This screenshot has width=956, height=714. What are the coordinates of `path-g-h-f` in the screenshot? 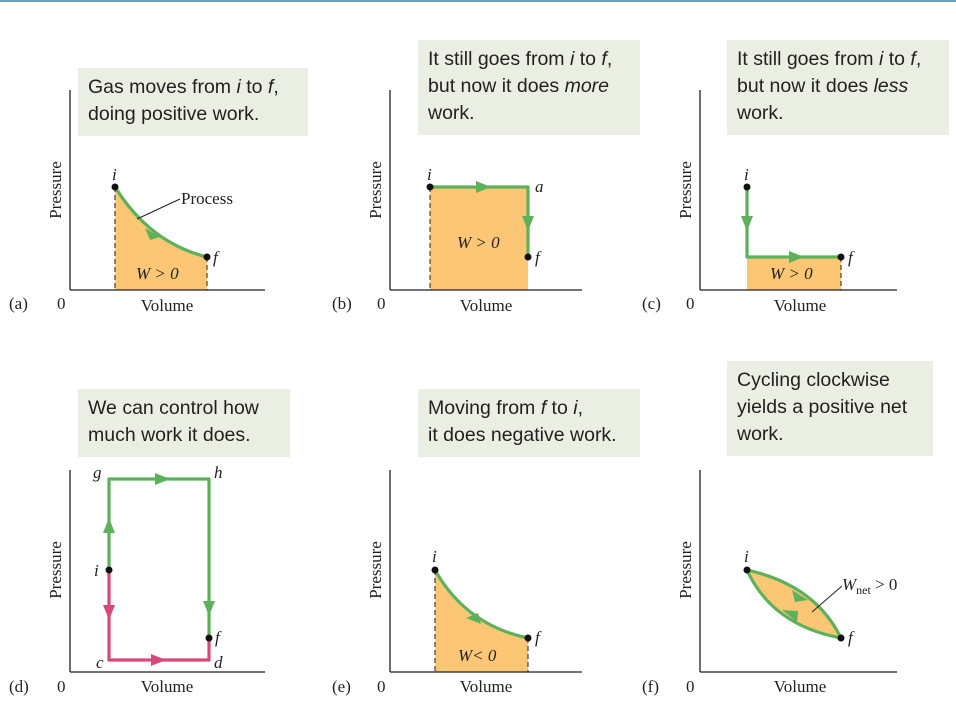 It's located at (159, 558).